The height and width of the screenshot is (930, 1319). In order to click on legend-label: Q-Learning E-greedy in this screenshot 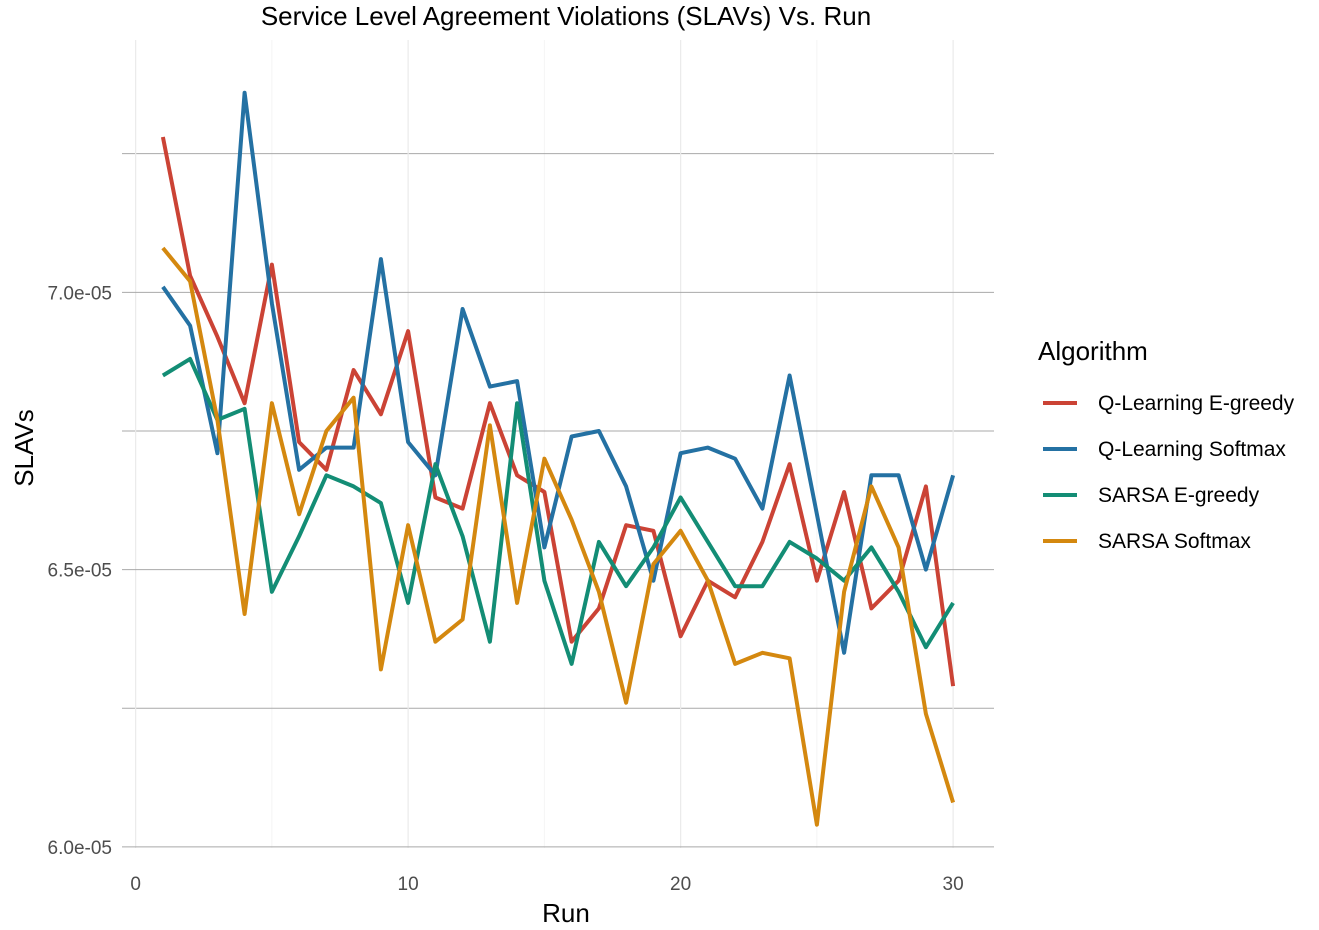, I will do `click(1196, 403)`.